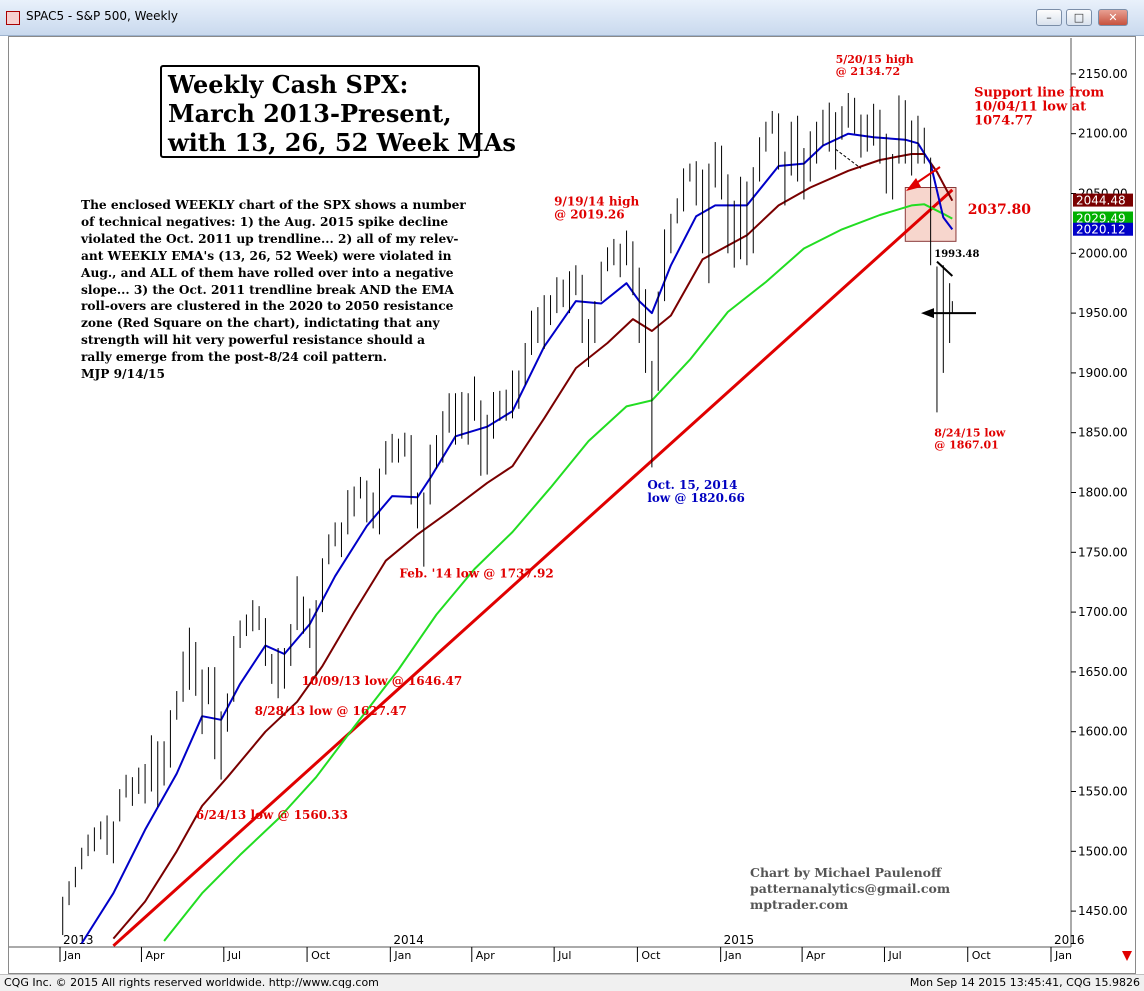 The height and width of the screenshot is (991, 1144). I want to click on price-tick-label: 1550.00, so click(1103, 792).